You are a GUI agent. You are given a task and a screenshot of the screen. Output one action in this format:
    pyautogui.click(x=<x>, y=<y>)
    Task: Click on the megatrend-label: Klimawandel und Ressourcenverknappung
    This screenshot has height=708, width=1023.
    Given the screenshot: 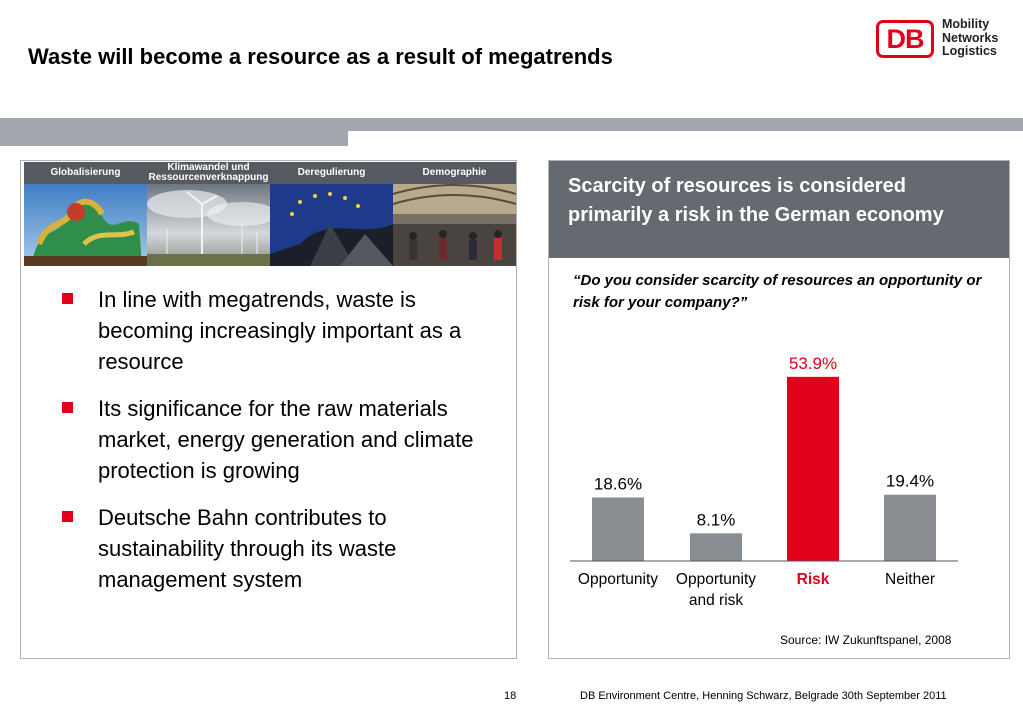 What is the action you would take?
    pyautogui.click(x=208, y=173)
    